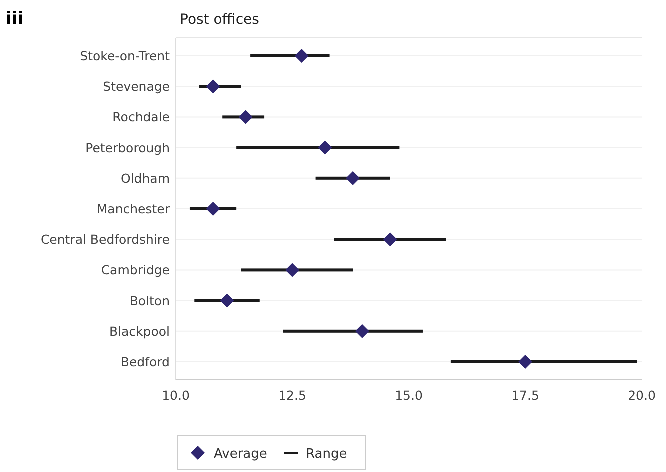 The height and width of the screenshot is (472, 666). Describe the element at coordinates (105, 240) in the screenshot. I see `y-tick-label: Central Bedfordshire` at that location.